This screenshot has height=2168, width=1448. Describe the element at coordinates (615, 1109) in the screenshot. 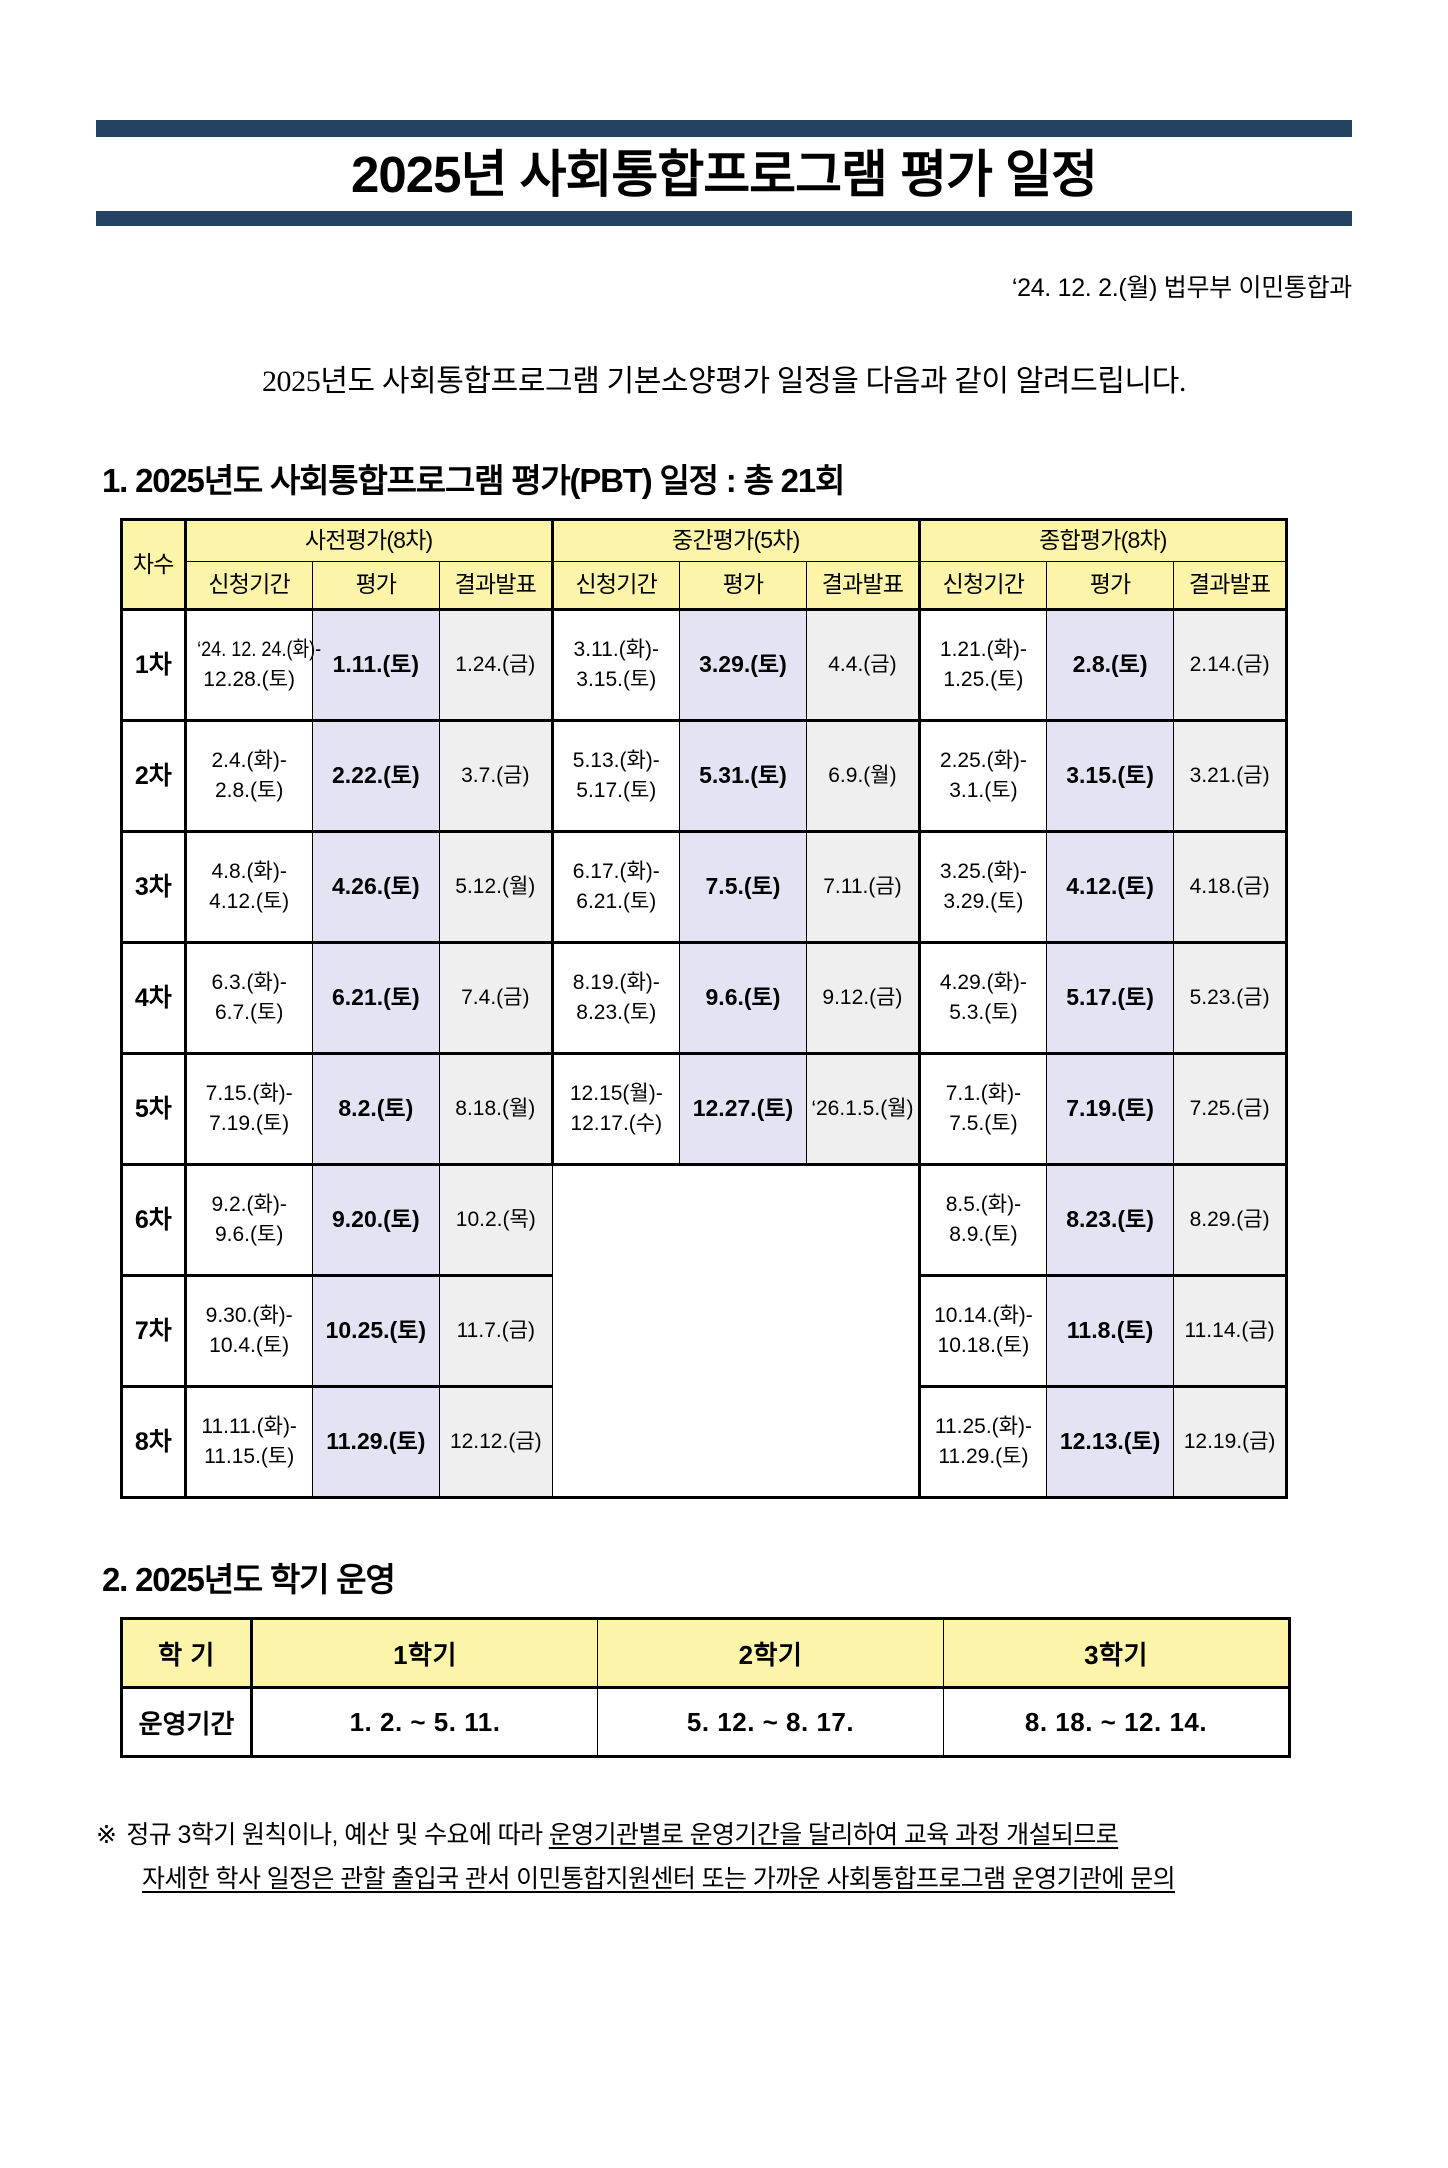

I see `cell-mid-period: 12.15(월)- 12.17.(수)` at that location.